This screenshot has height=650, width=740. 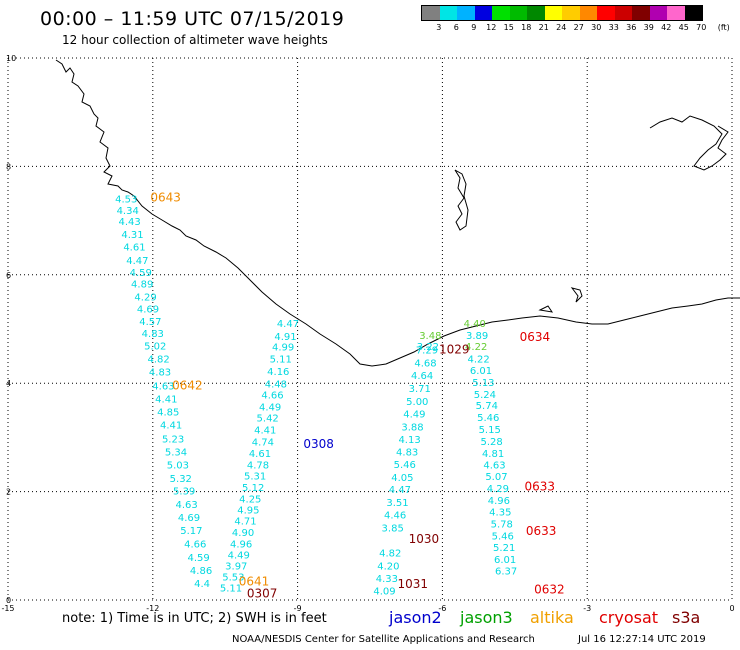 What do you see at coordinates (397, 503) in the screenshot?
I see `wave-height-value: 3.51` at bounding box center [397, 503].